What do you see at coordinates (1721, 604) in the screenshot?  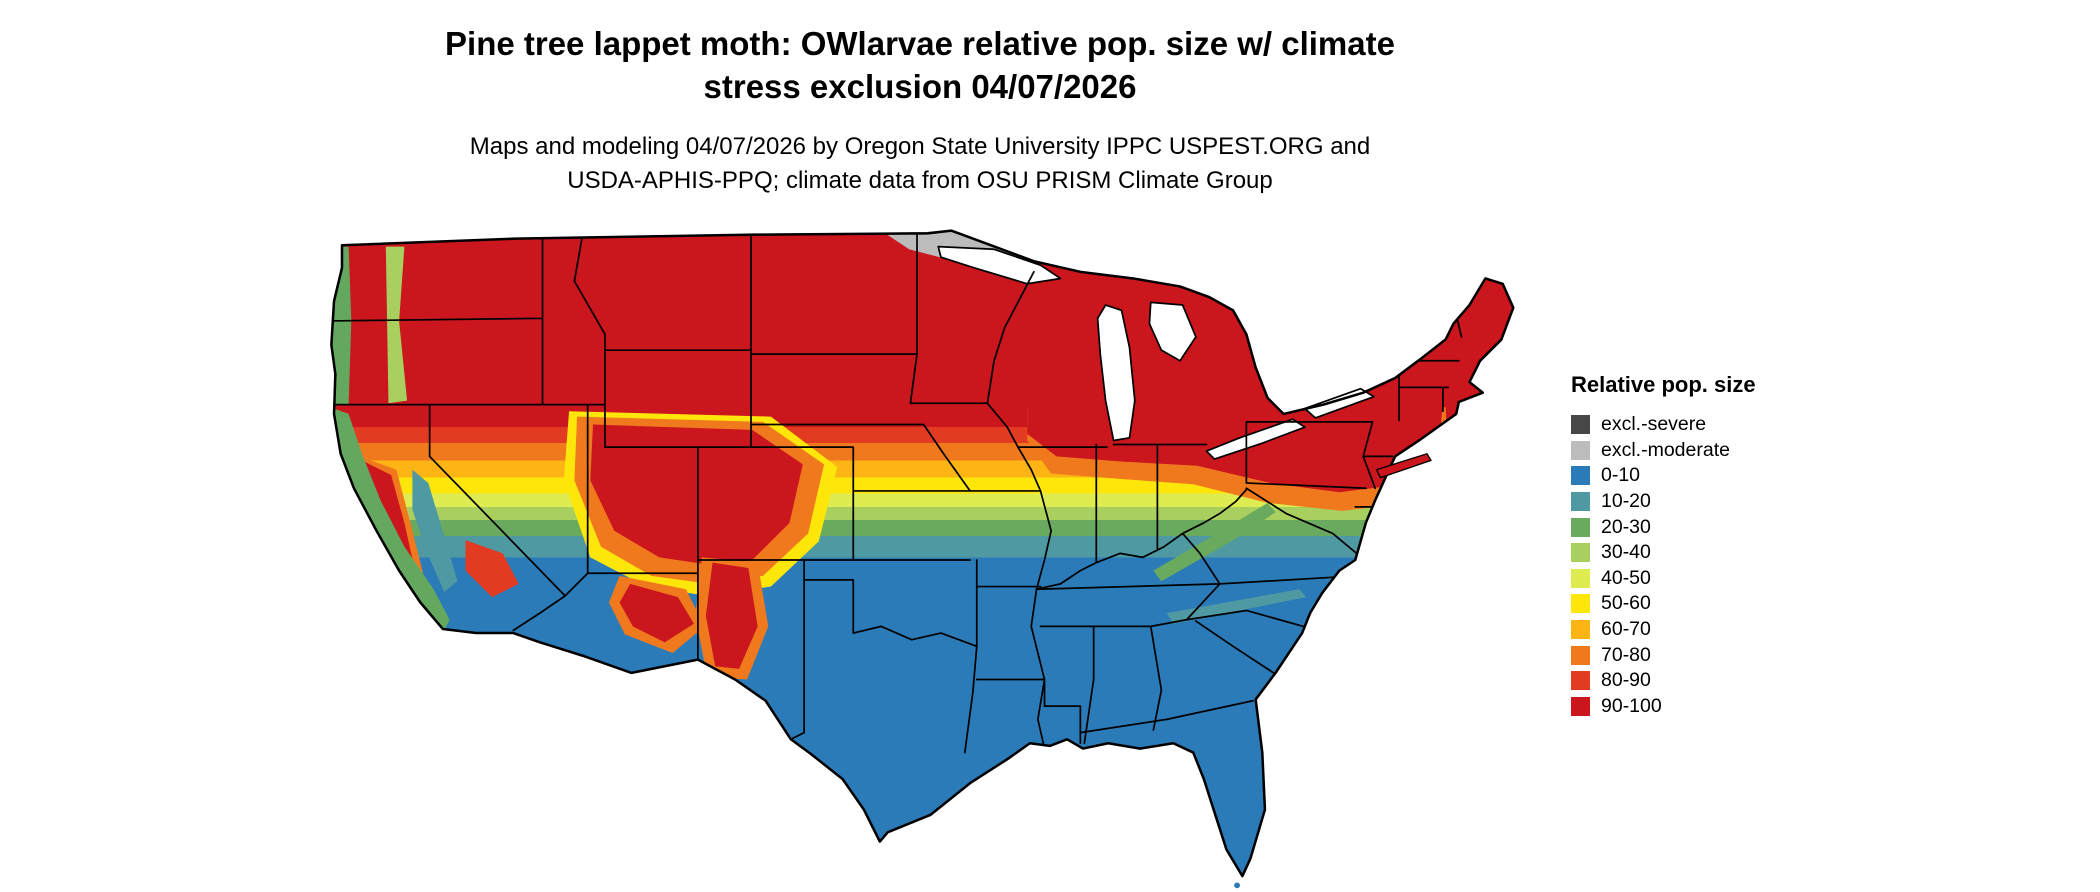 I see `legend-item: 50-60` at bounding box center [1721, 604].